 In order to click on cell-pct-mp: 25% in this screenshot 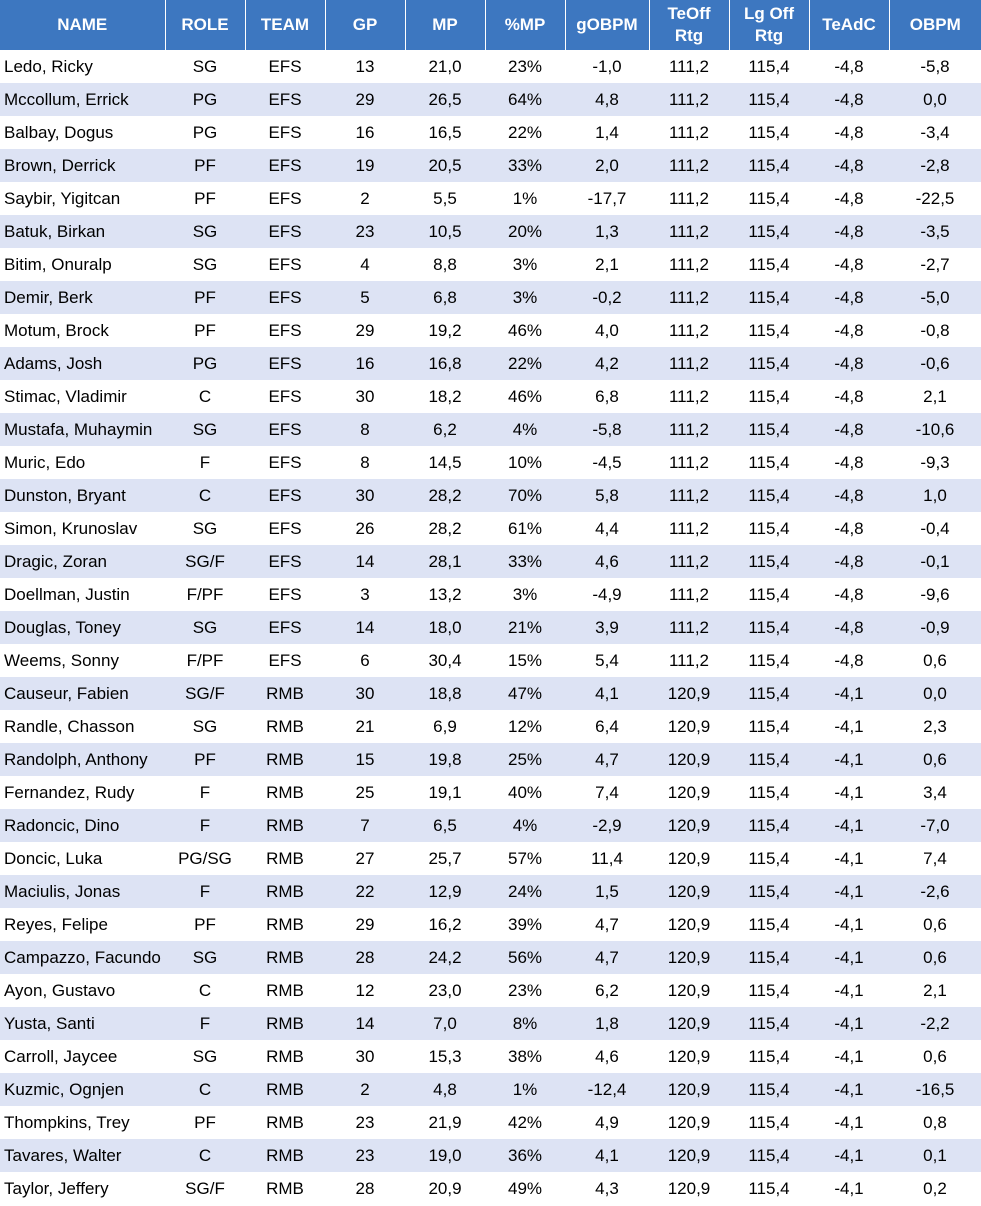, I will do `click(525, 759)`.